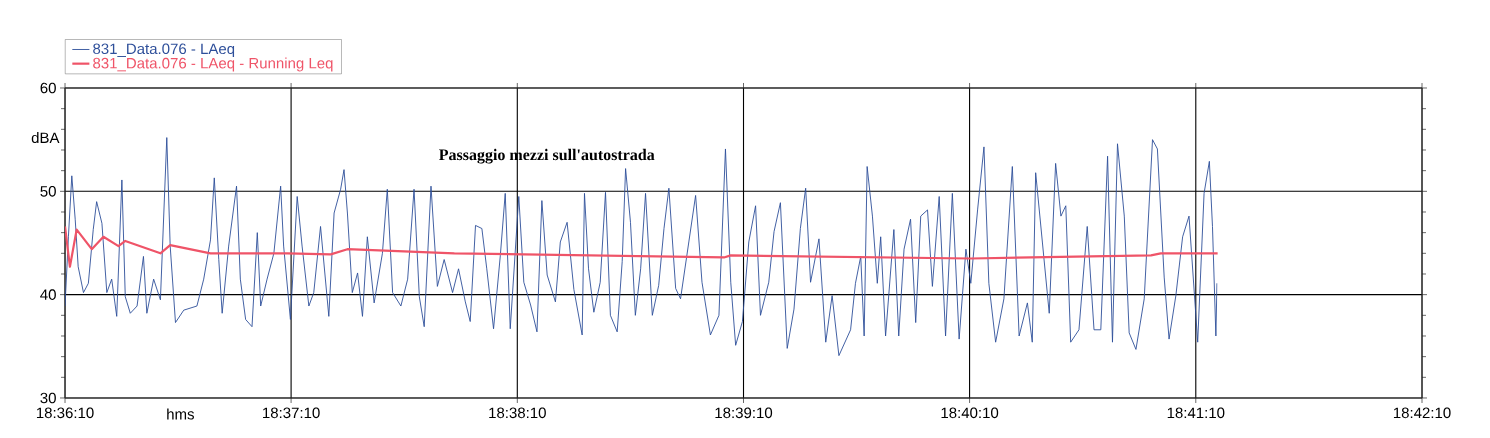 This screenshot has width=1490, height=438. What do you see at coordinates (180, 414) in the screenshot?
I see `x-axis-title: hms` at bounding box center [180, 414].